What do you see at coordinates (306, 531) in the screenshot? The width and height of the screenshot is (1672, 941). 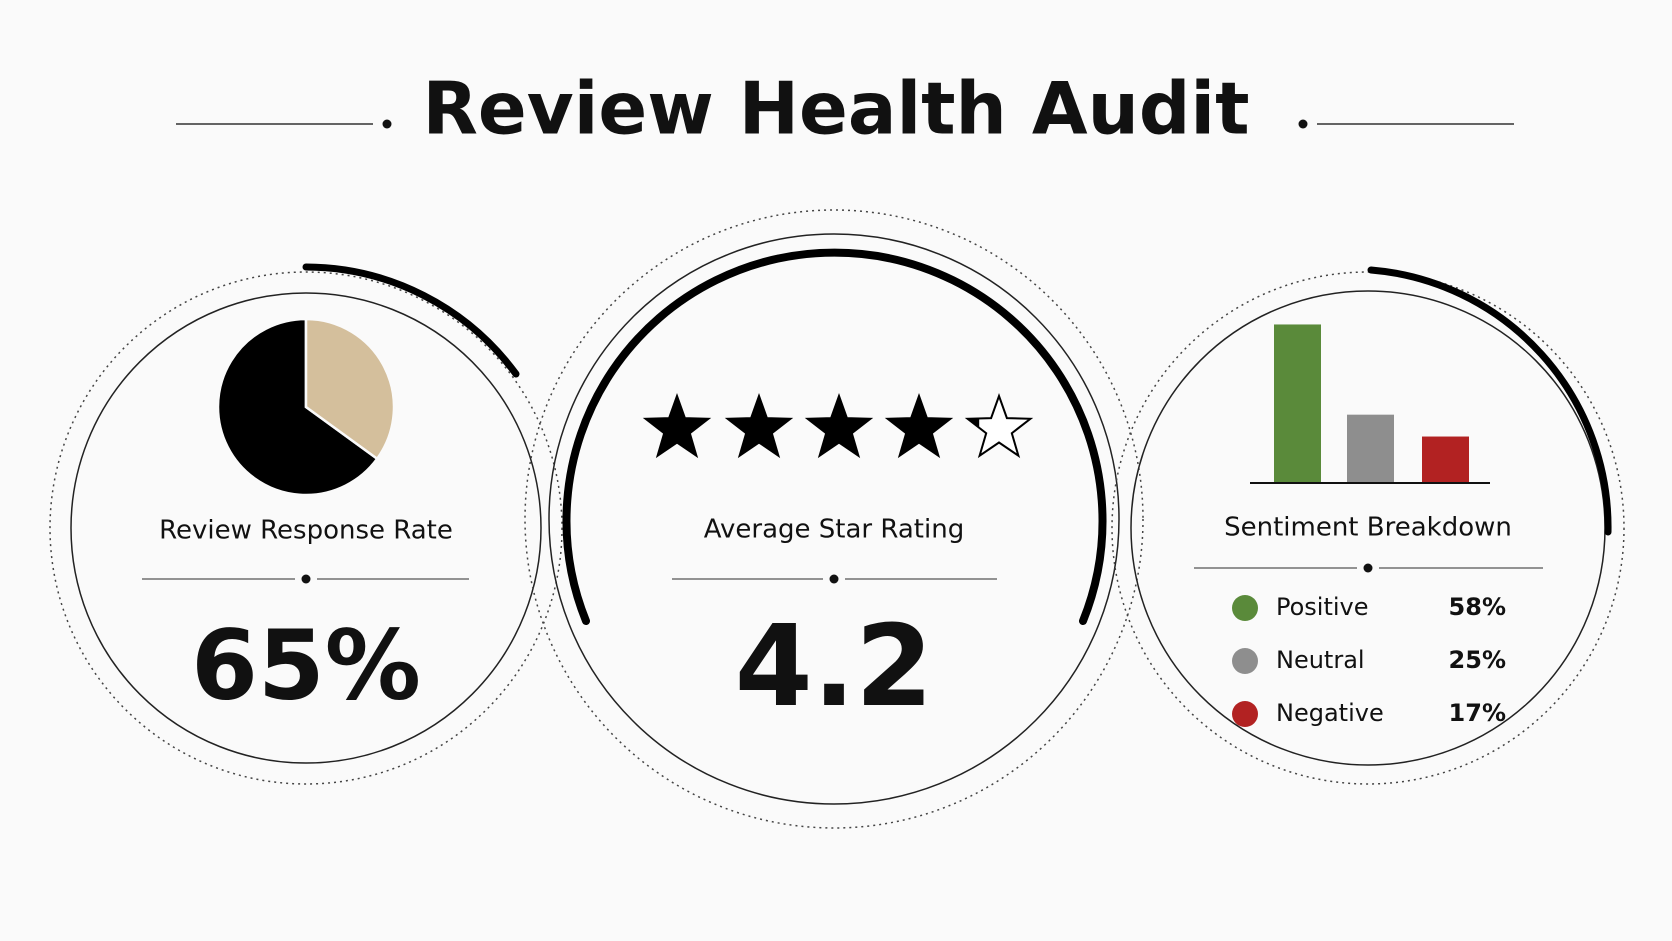 I see `card-title: Review Response Rate` at bounding box center [306, 531].